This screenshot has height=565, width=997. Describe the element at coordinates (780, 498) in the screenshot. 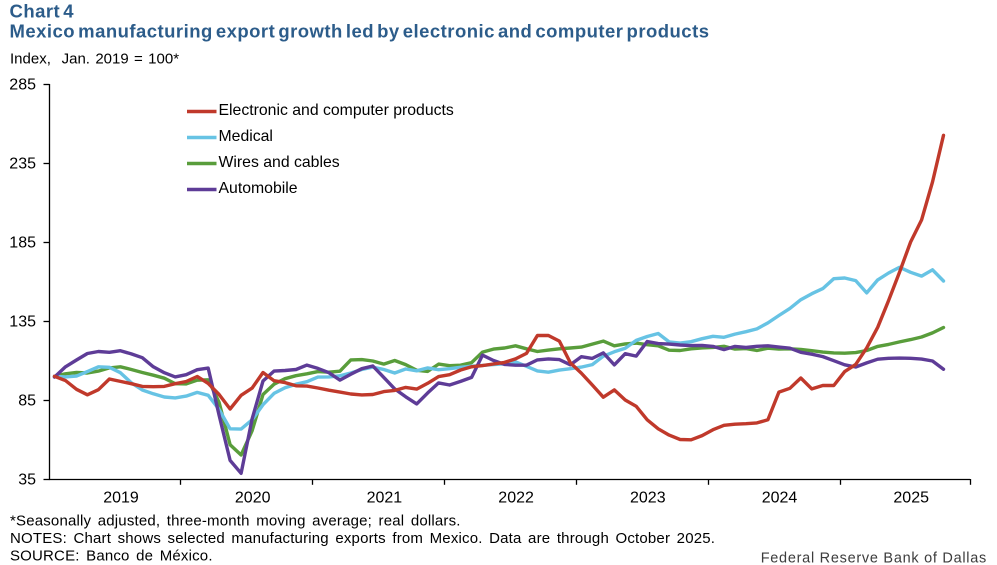

I see `svg-text: 2024` at that location.